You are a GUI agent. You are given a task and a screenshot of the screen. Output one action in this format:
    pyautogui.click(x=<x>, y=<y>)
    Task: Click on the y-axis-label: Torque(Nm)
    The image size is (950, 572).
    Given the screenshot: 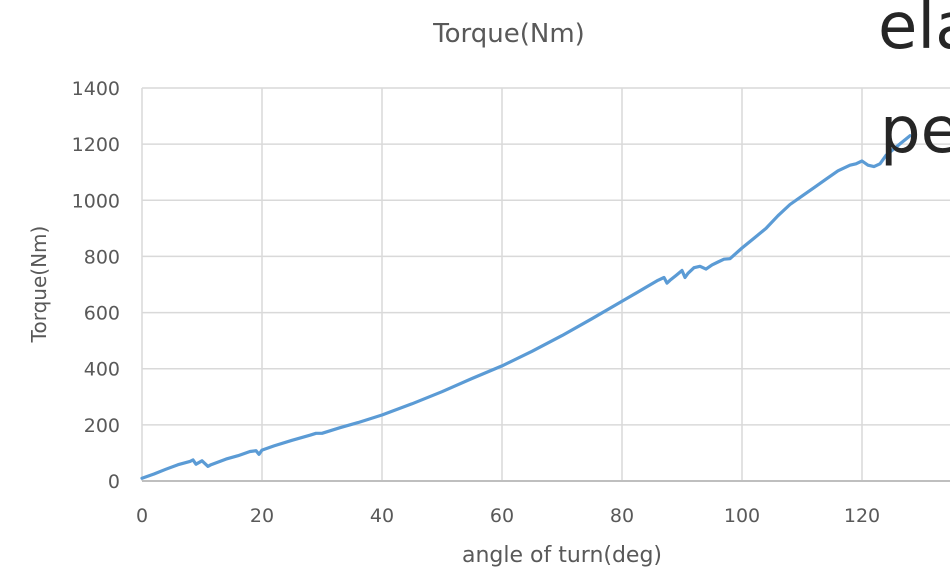 What is the action you would take?
    pyautogui.click(x=39, y=285)
    